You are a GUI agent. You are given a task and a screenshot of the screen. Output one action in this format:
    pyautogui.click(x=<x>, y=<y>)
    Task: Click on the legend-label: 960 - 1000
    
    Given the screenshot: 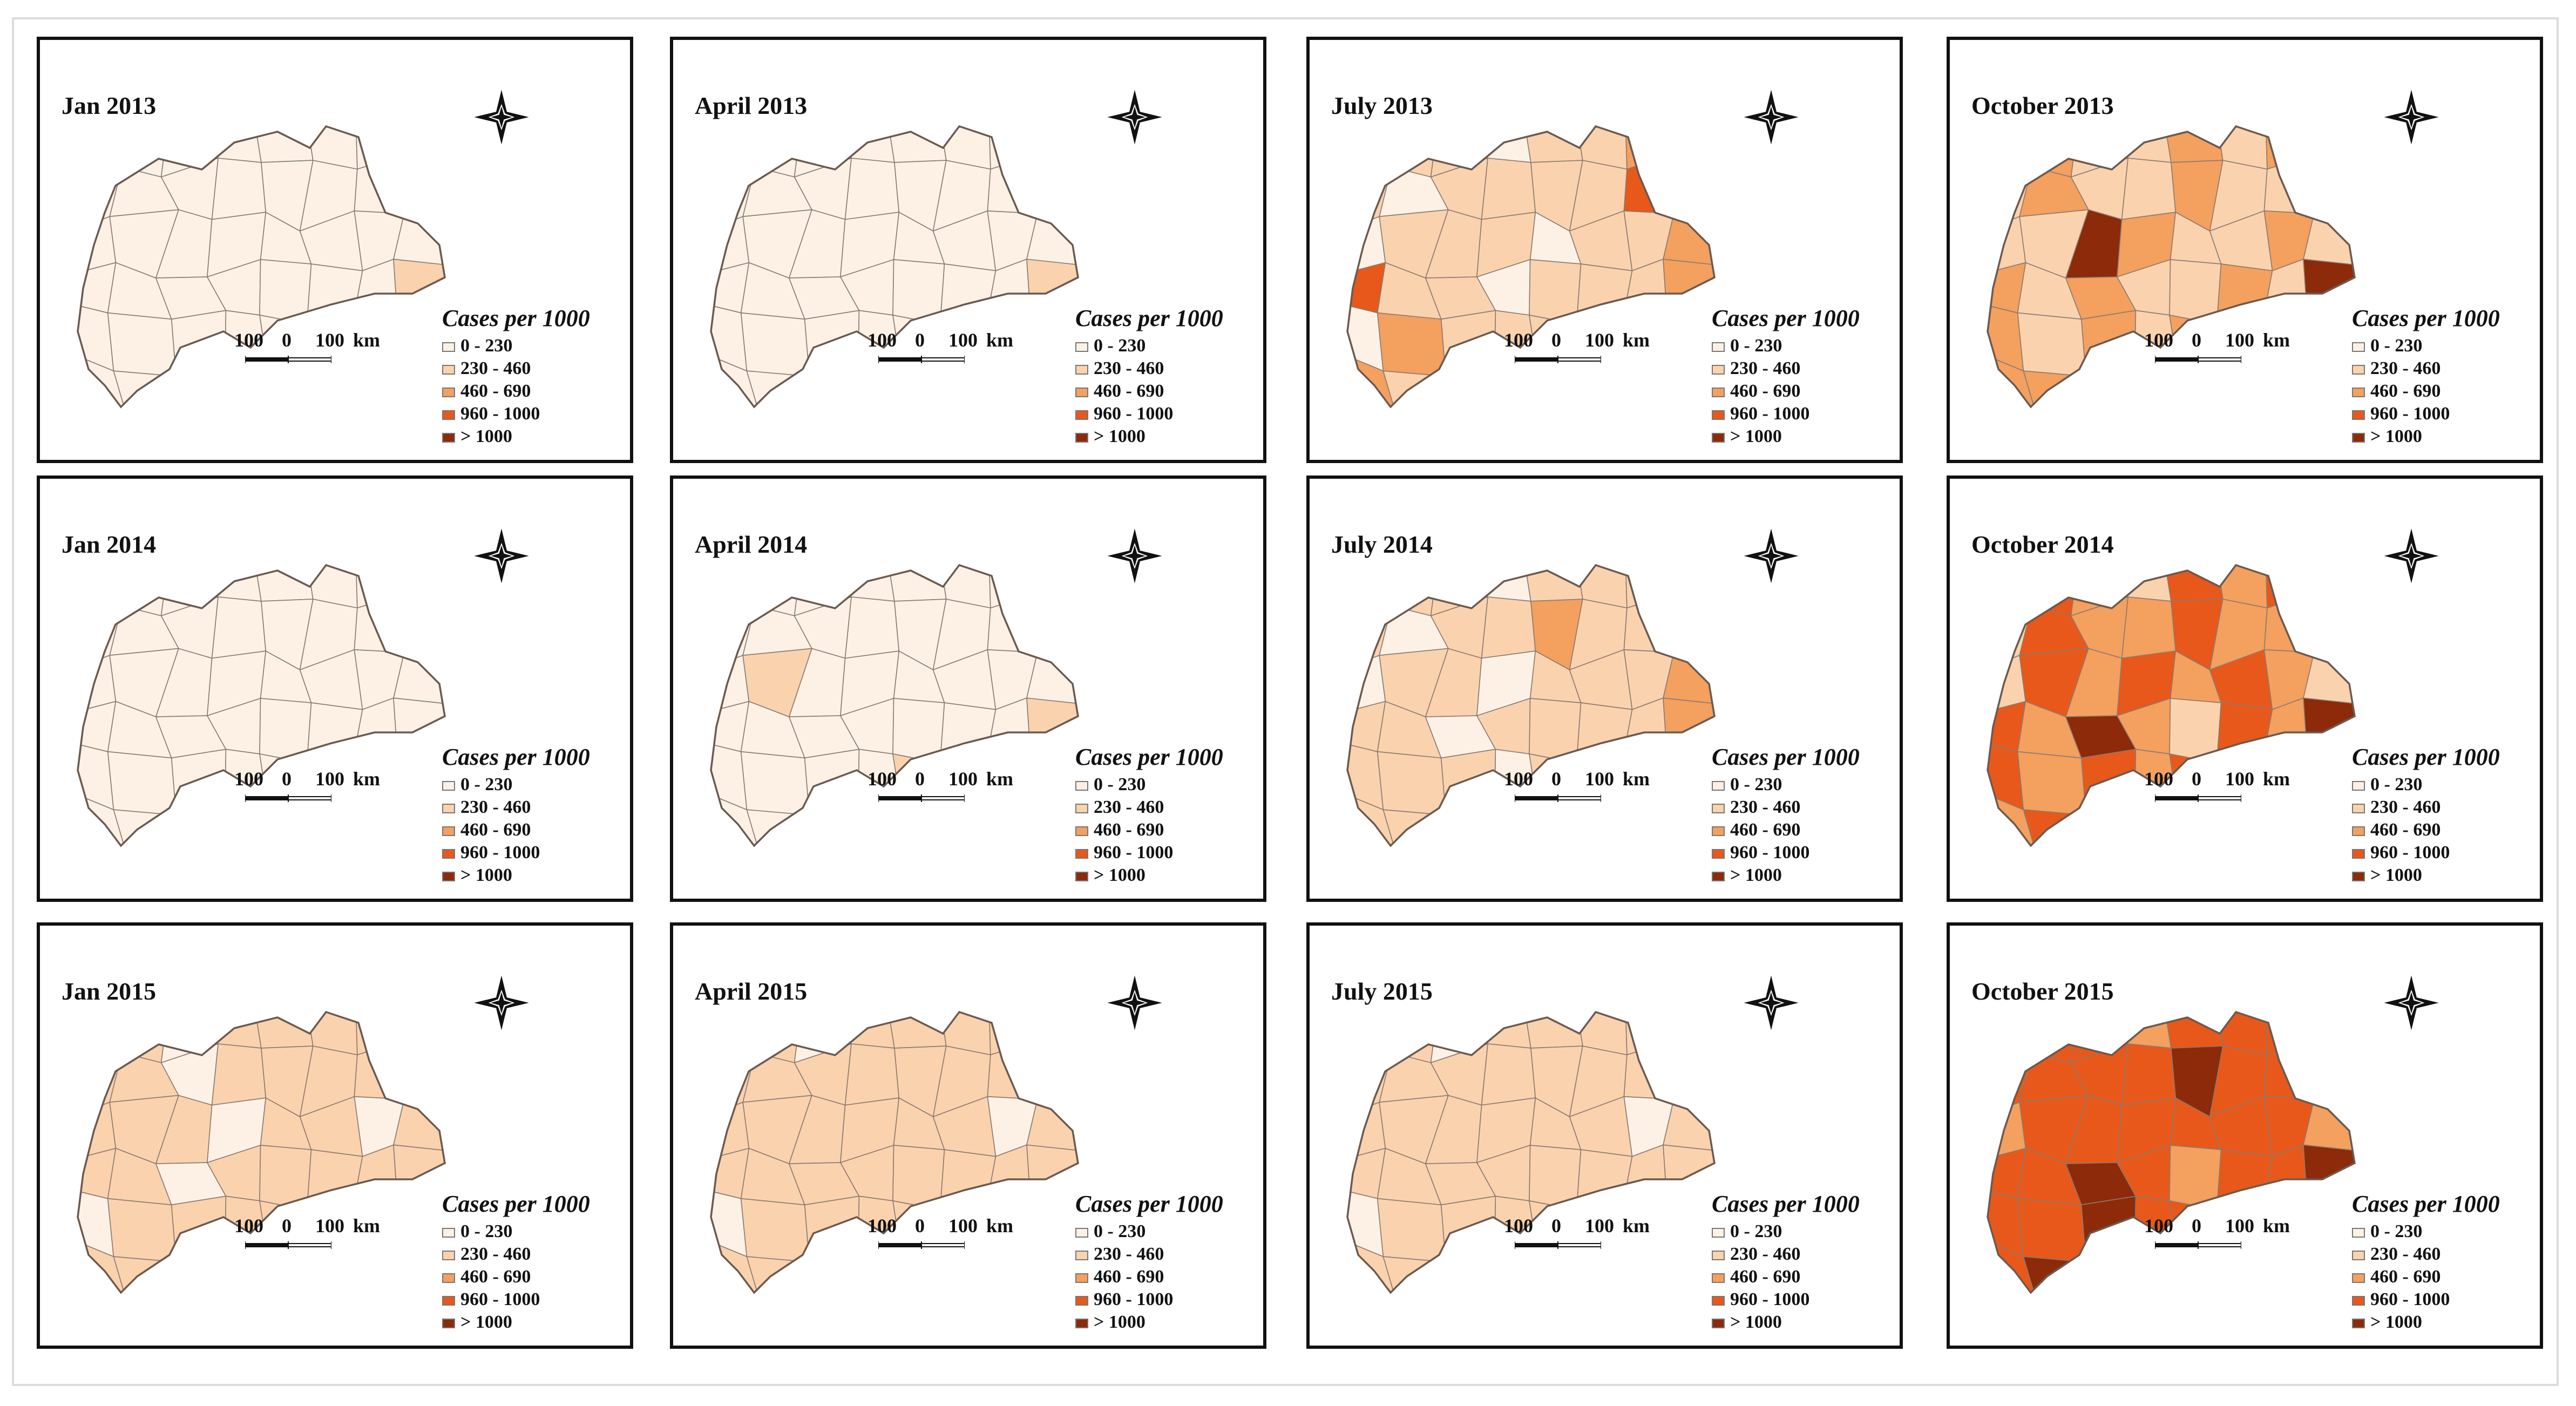 What is the action you would take?
    pyautogui.click(x=2410, y=1299)
    